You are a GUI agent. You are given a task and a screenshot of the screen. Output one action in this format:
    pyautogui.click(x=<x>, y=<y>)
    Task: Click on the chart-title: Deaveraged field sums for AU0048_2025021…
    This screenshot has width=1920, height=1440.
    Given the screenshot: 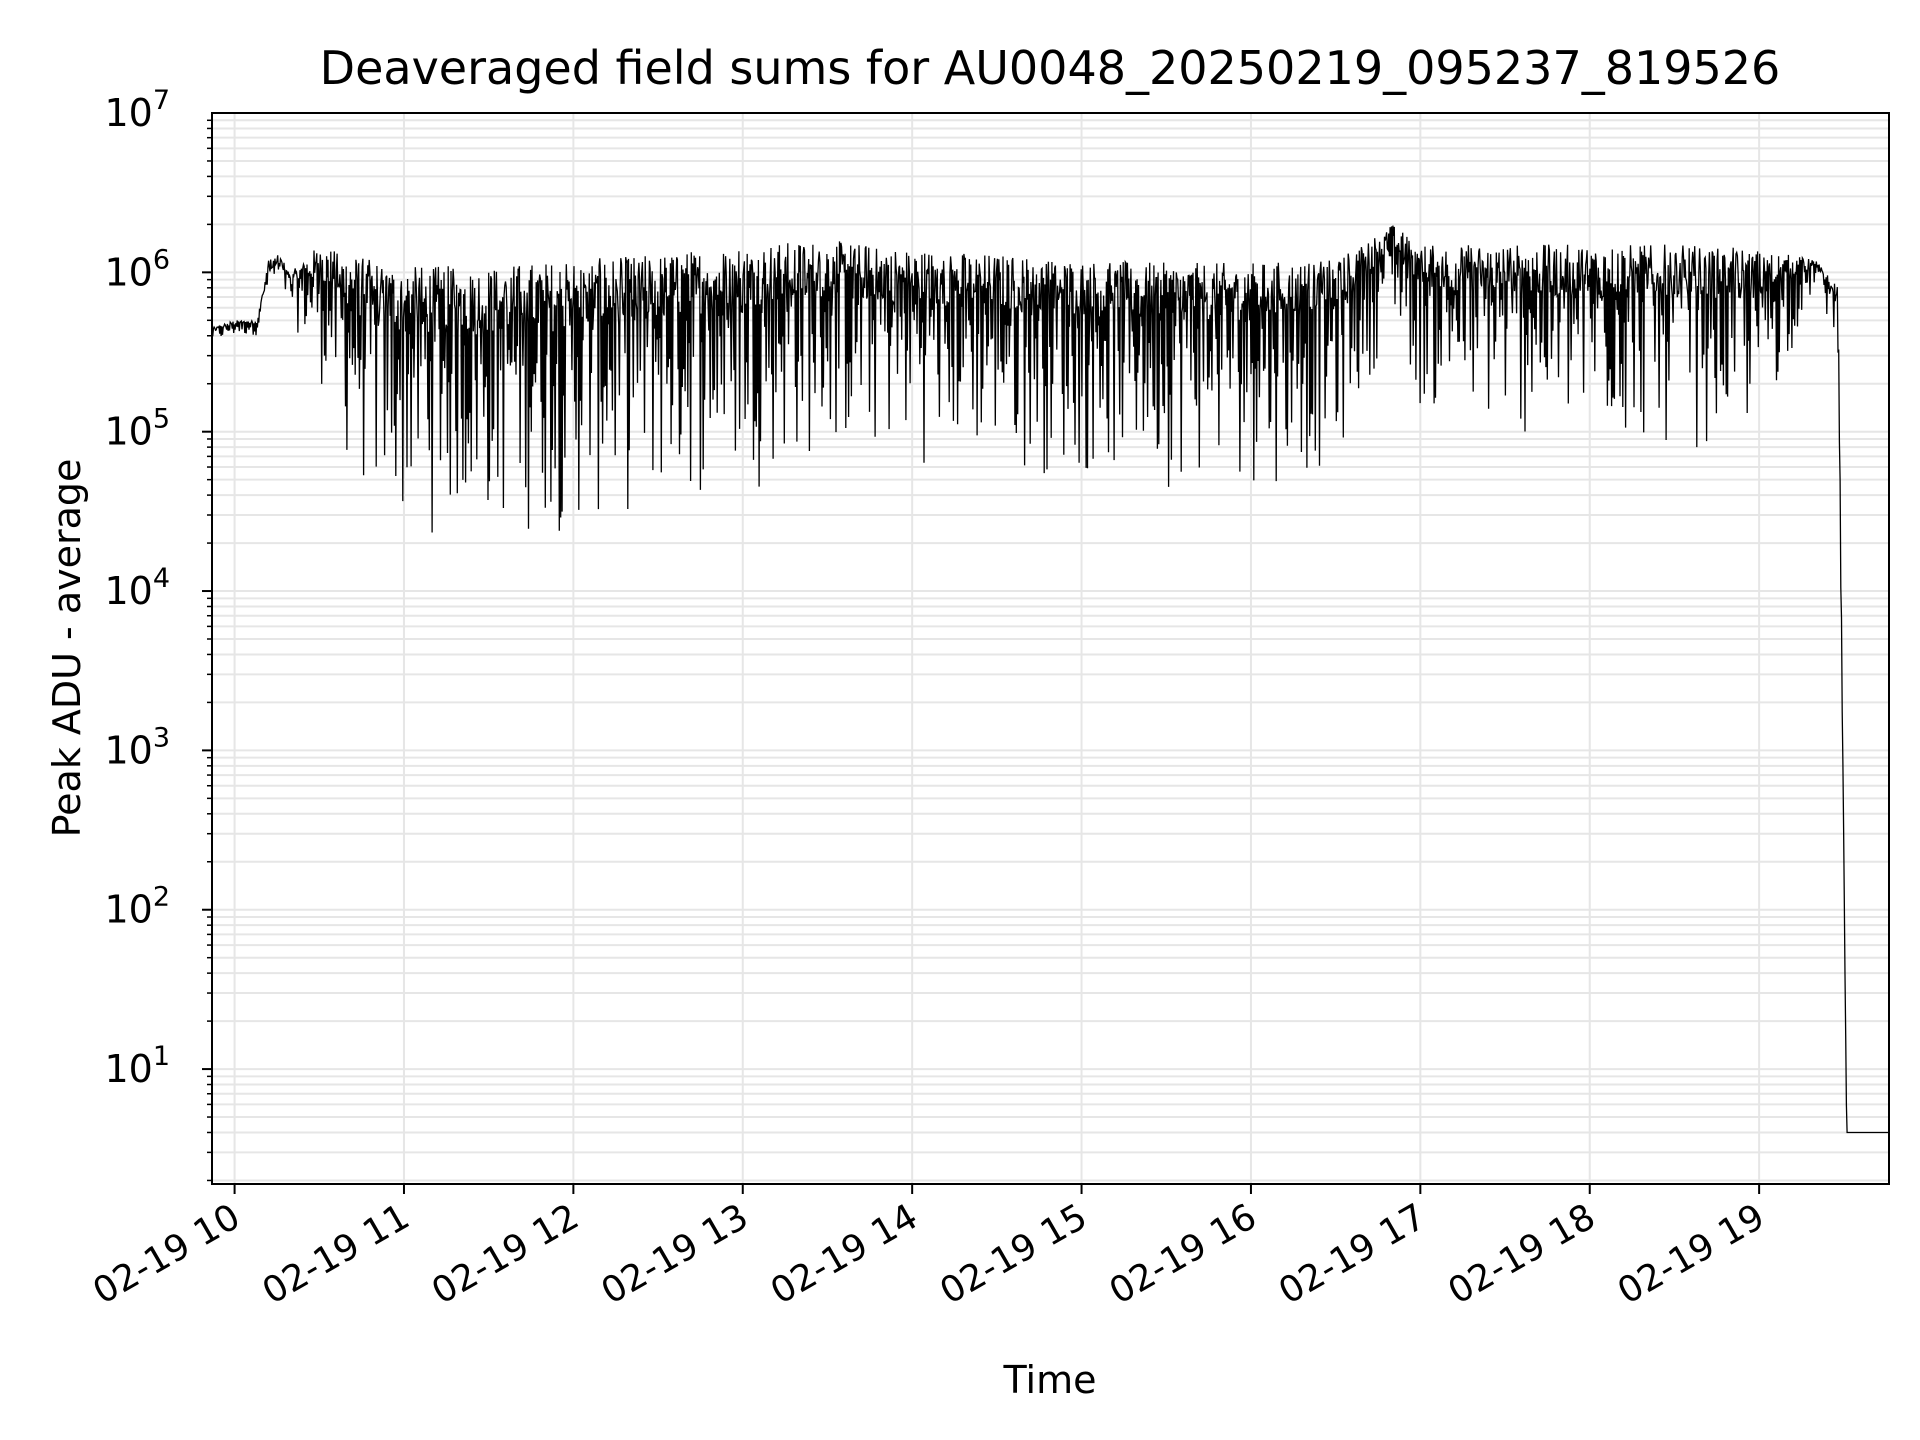 What is the action you would take?
    pyautogui.click(x=1050, y=68)
    